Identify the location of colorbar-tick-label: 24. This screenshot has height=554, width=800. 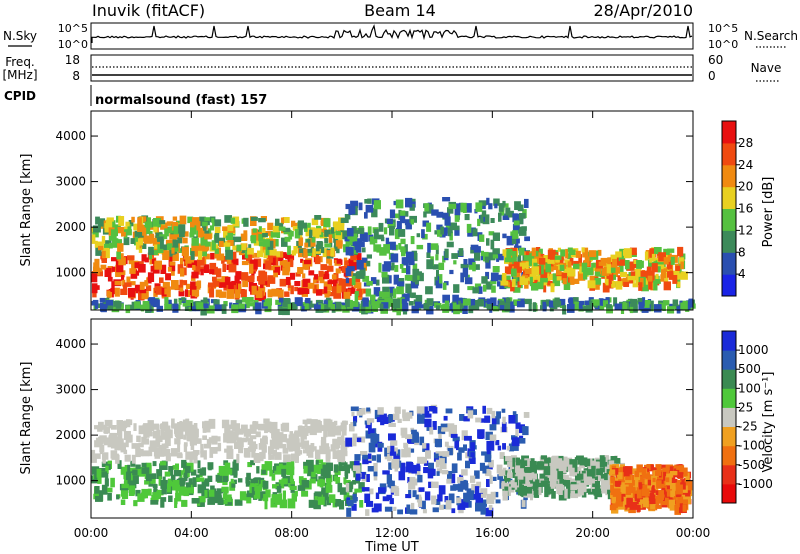
(745, 165).